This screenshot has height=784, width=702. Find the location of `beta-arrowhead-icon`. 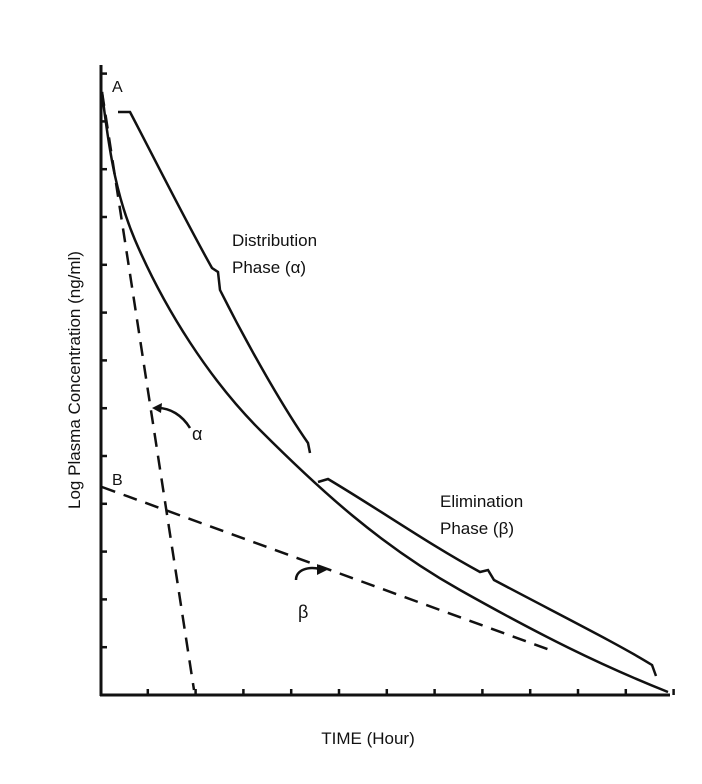

beta-arrowhead-icon is located at coordinates (322, 569).